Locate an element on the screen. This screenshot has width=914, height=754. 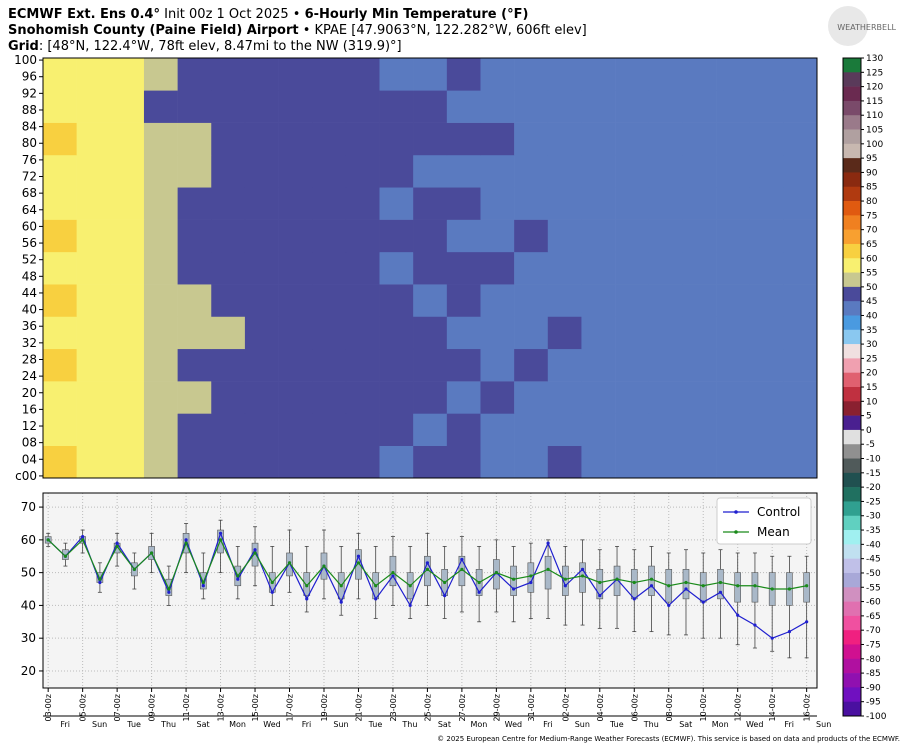
x-tick-label: 17-00z is located at coordinates (290, 707).